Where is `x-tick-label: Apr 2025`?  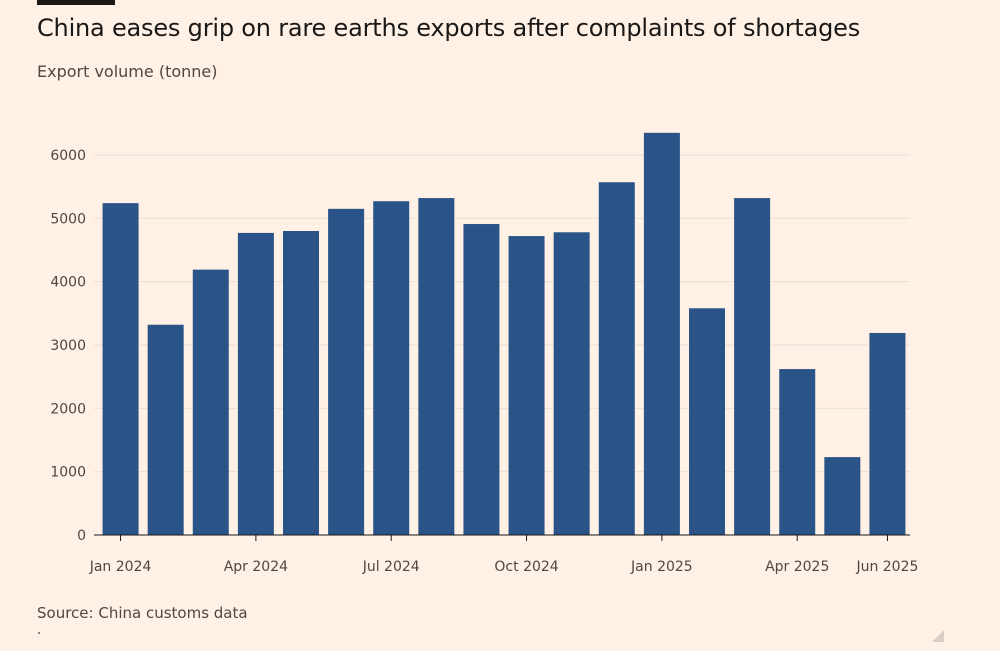
x-tick-label: Apr 2025 is located at coordinates (797, 567).